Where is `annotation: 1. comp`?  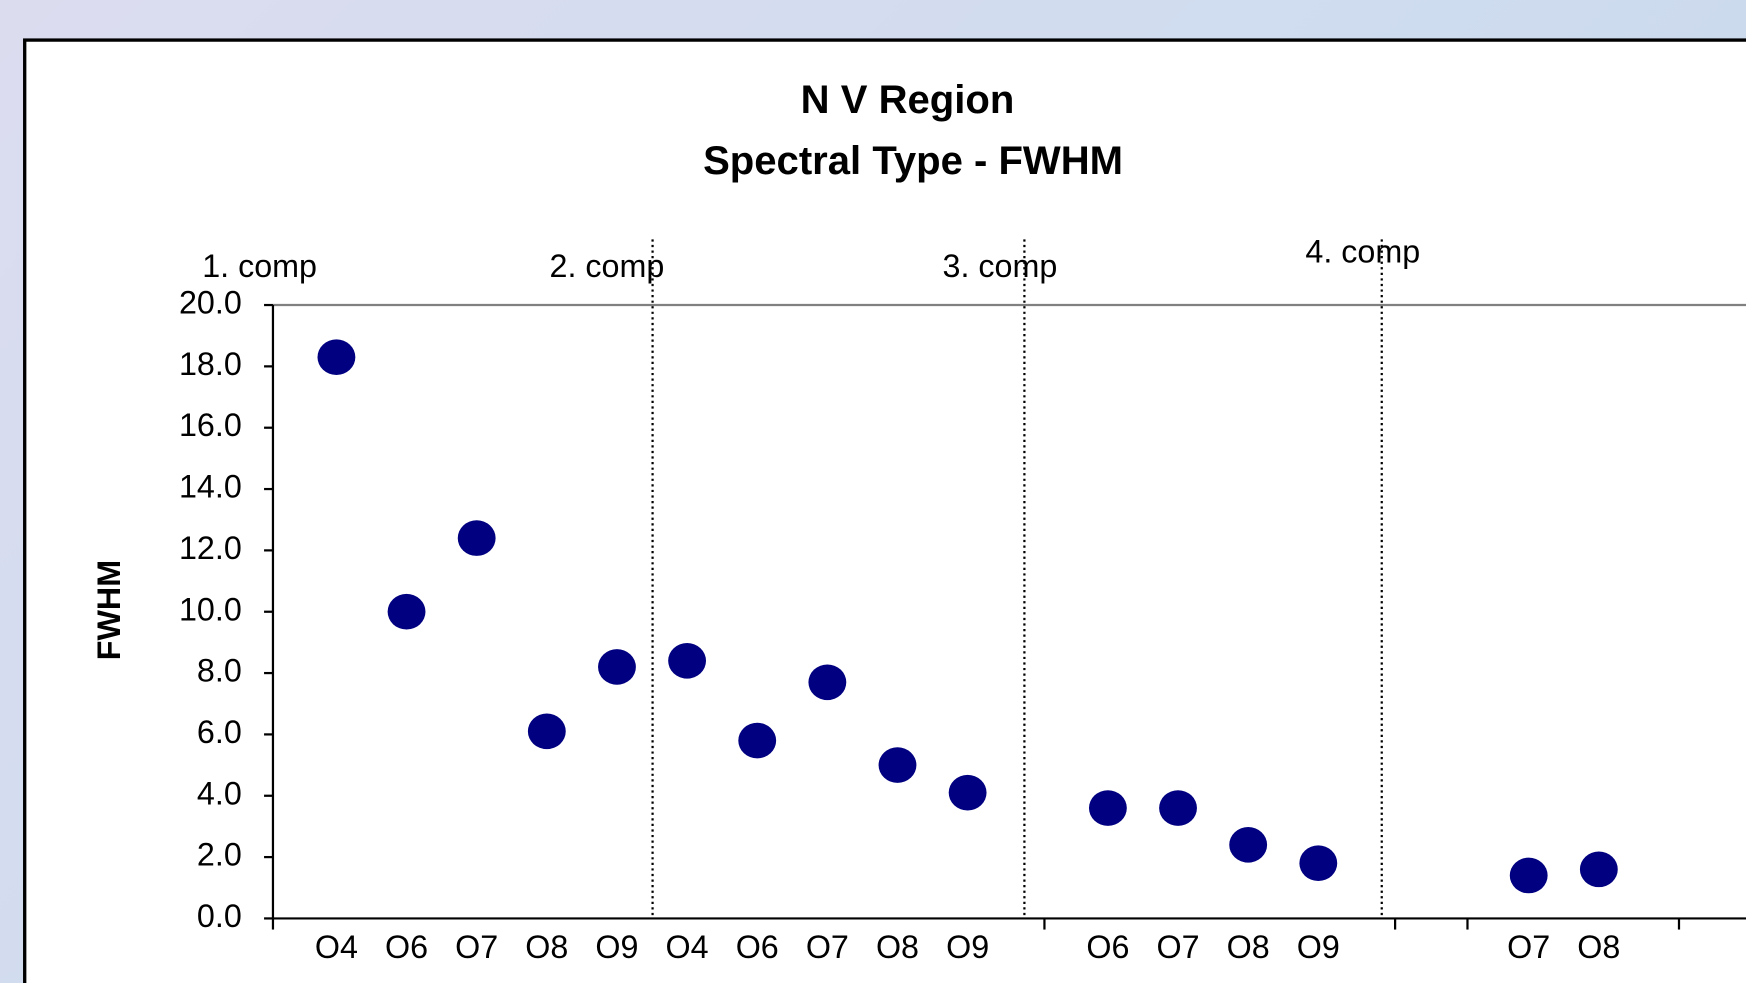
annotation: 1. comp is located at coordinates (259, 266).